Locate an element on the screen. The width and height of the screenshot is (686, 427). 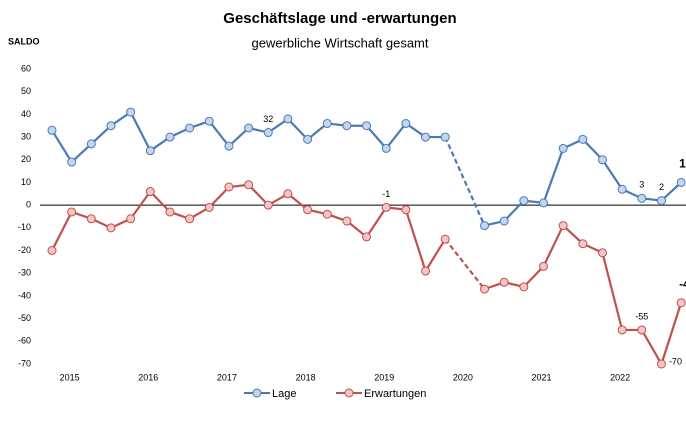
y-tick-label: -10 is located at coordinates (24, 227).